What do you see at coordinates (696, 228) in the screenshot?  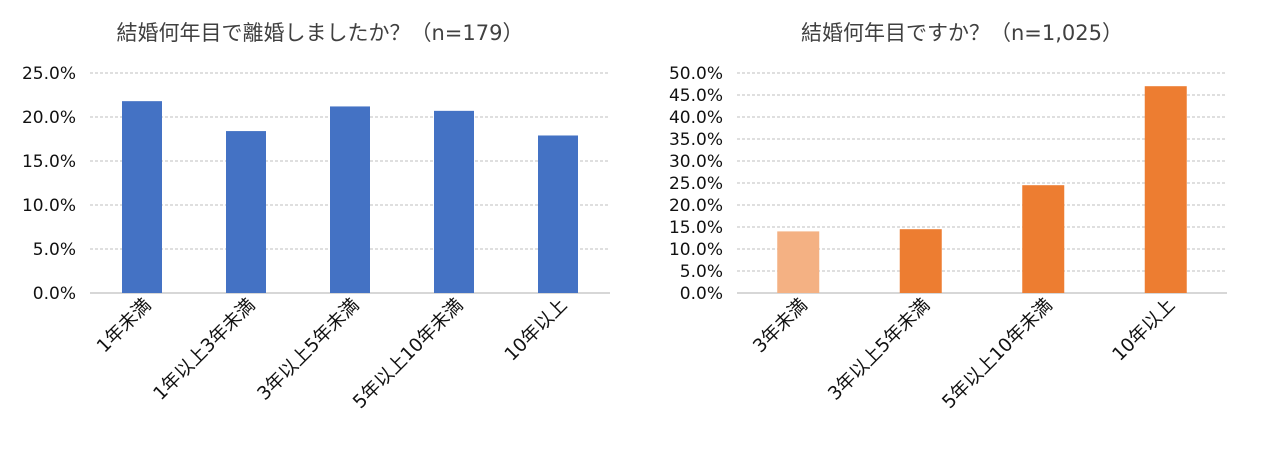 I see `chart2-y-tick-label: 15.0%` at bounding box center [696, 228].